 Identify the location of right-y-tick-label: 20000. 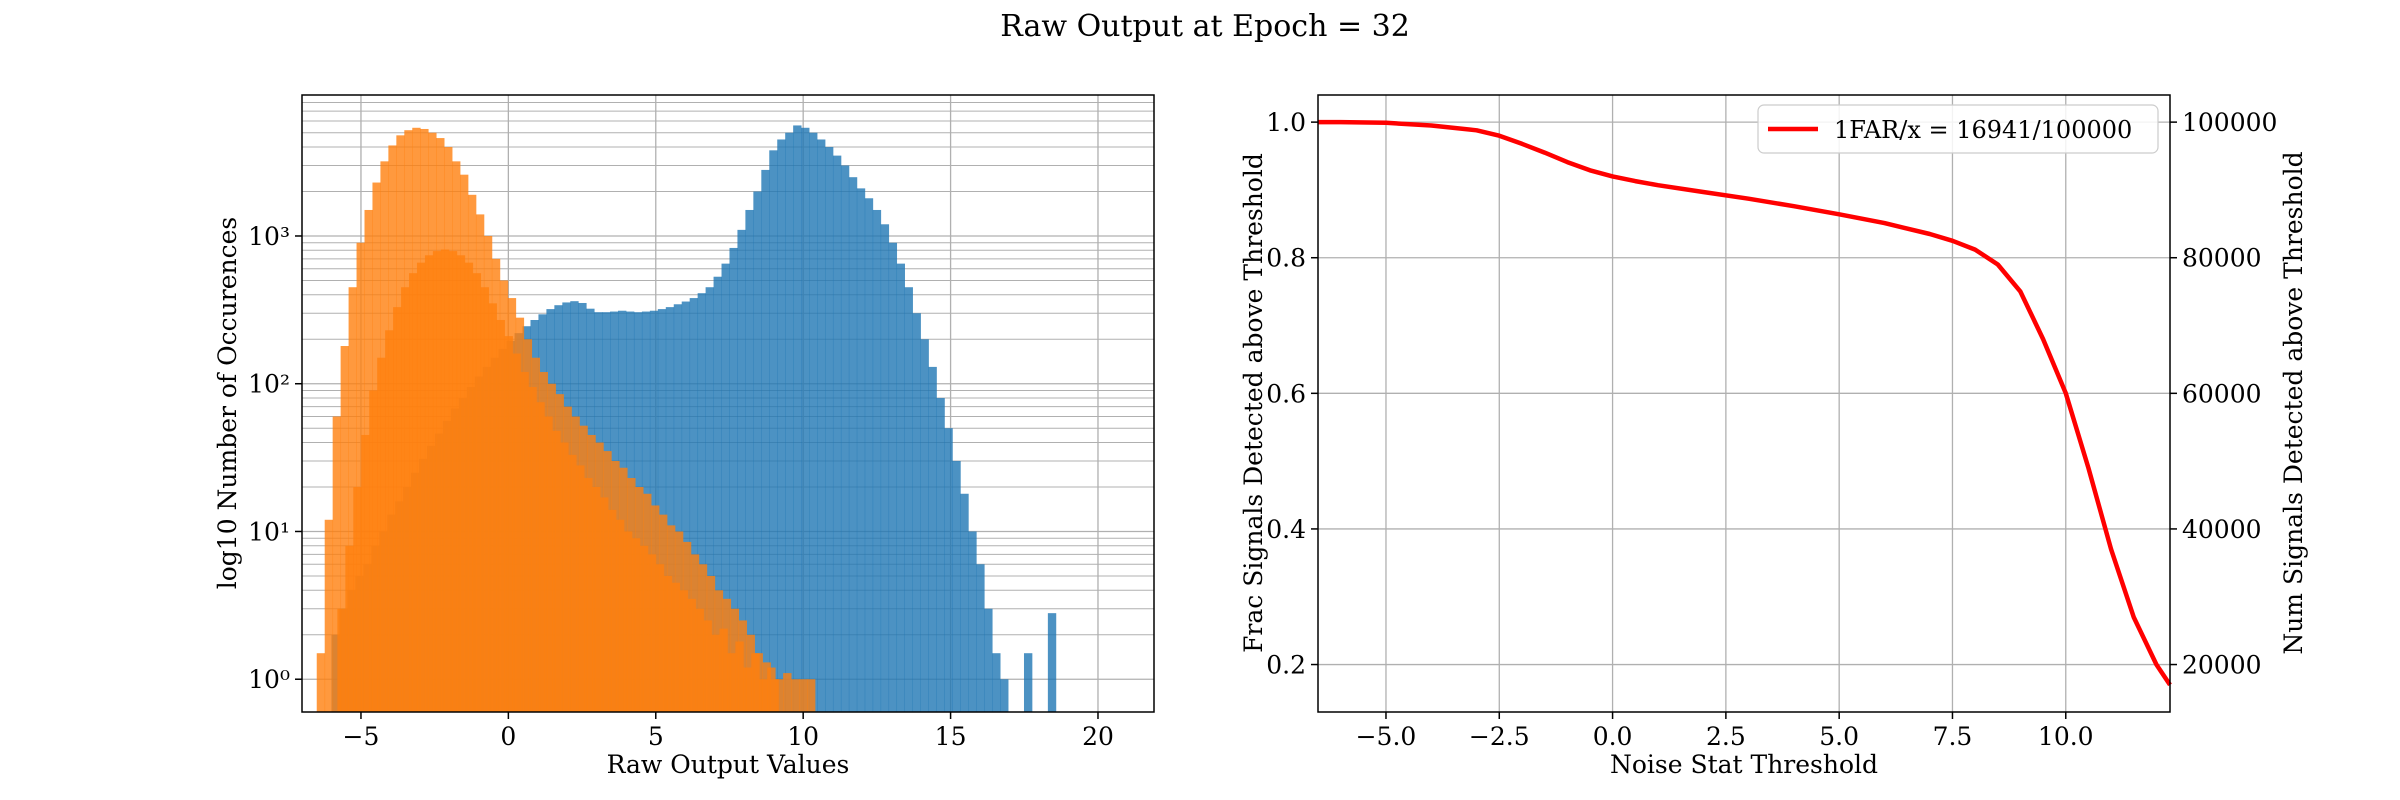
(2222, 665).